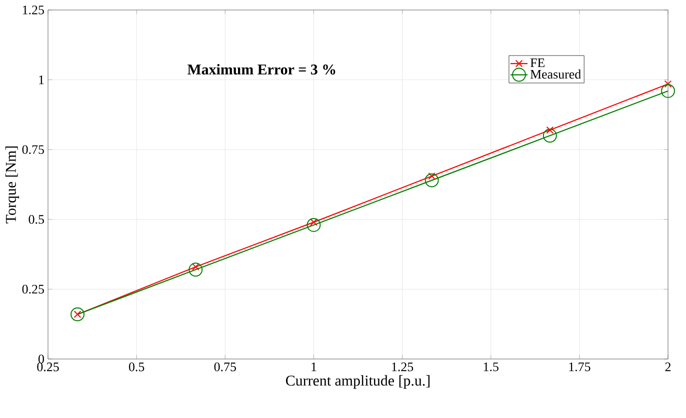 The width and height of the screenshot is (686, 418). Describe the element at coordinates (33, 149) in the screenshot. I see `y-tick-label: 0.75` at that location.